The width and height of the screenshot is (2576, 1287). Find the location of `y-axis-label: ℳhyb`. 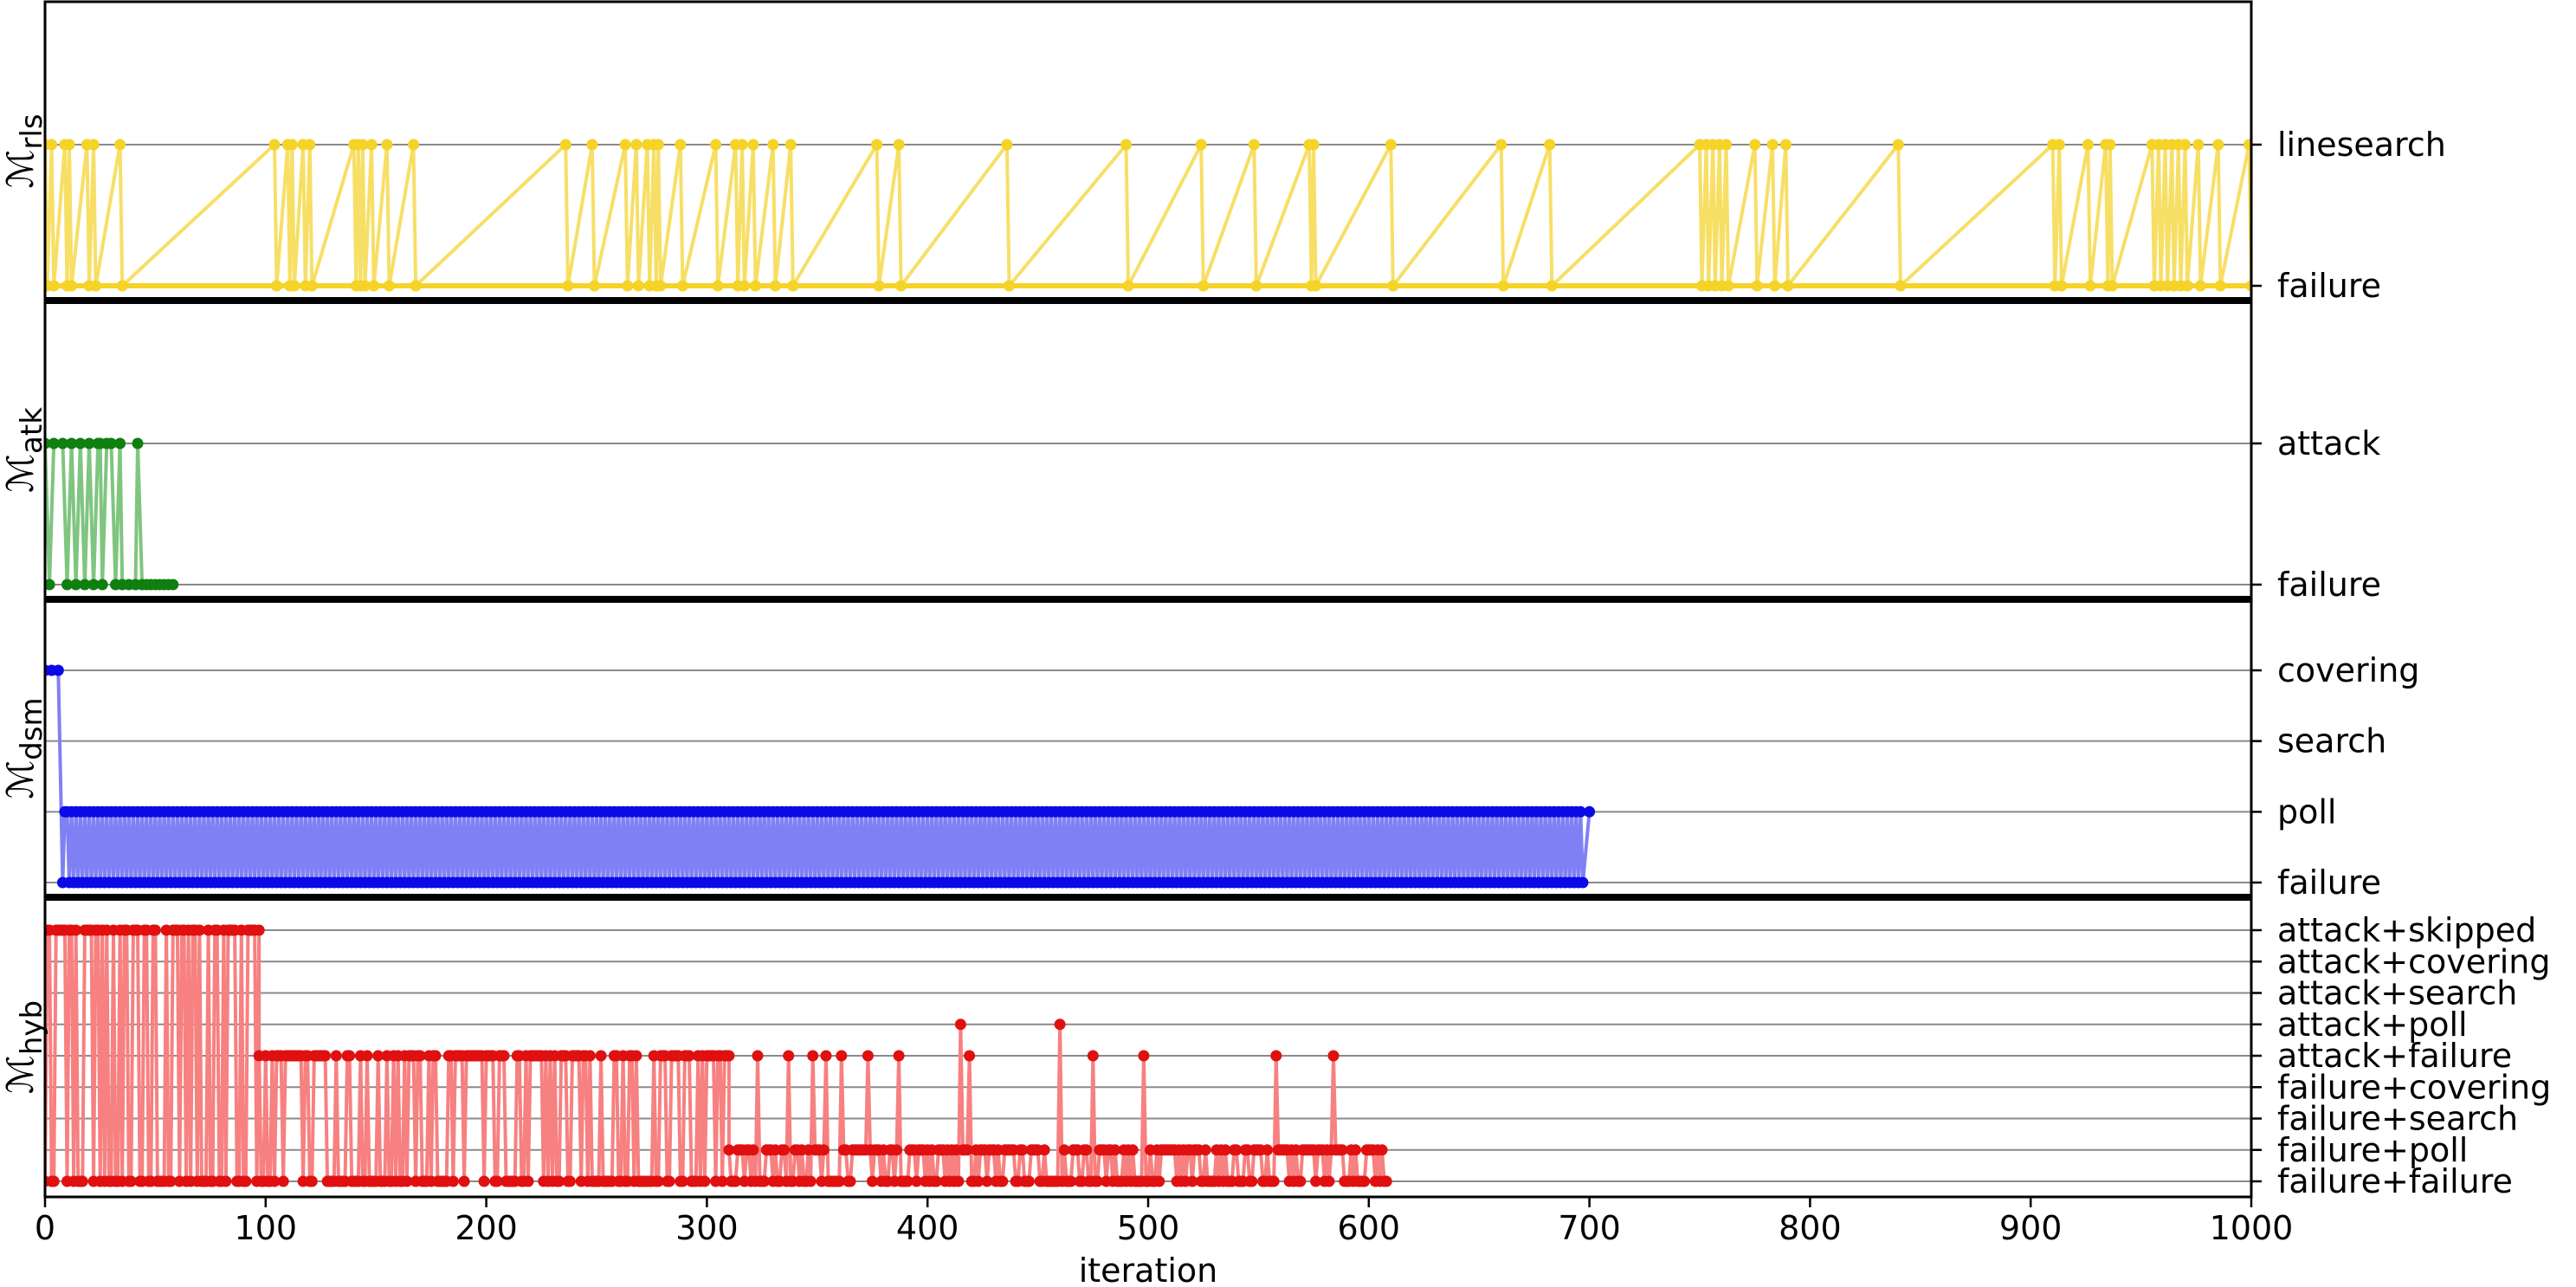

y-axis-label: ℳhyb is located at coordinates (24, 1047).